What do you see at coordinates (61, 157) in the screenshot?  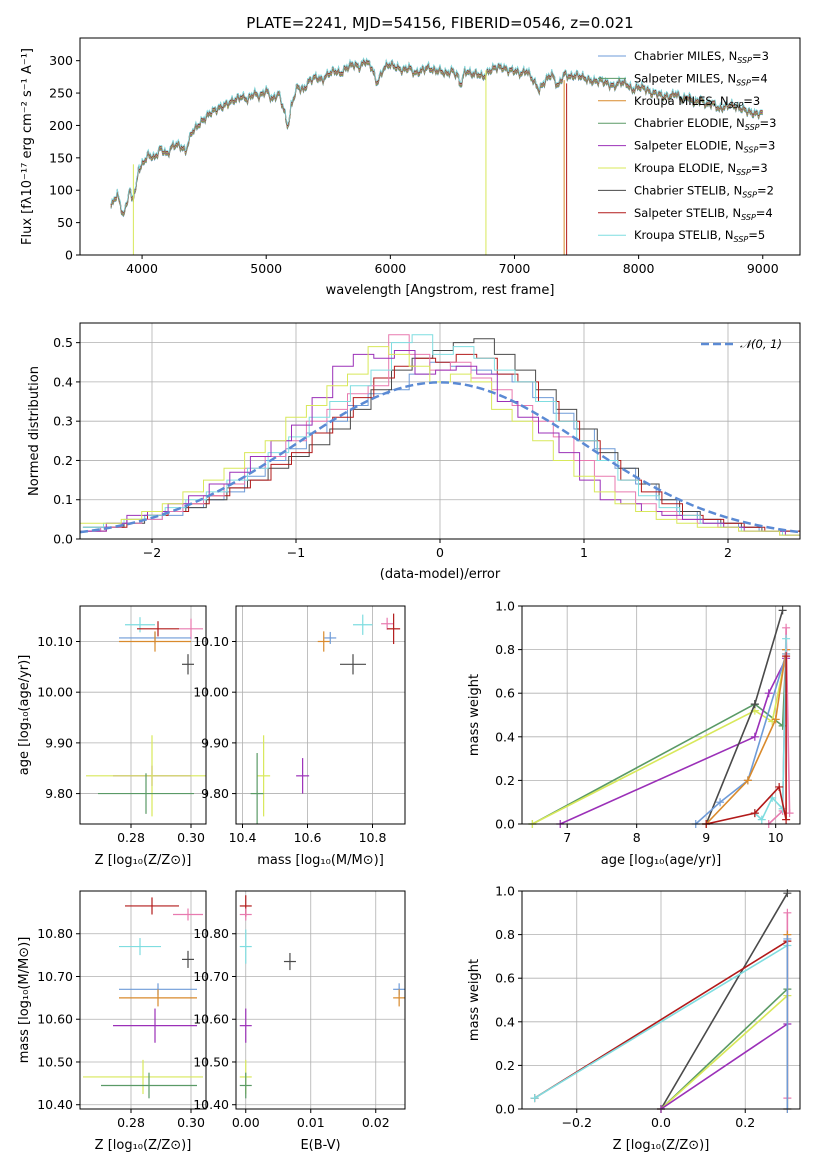 I see `y-tick-label: 150` at bounding box center [61, 157].